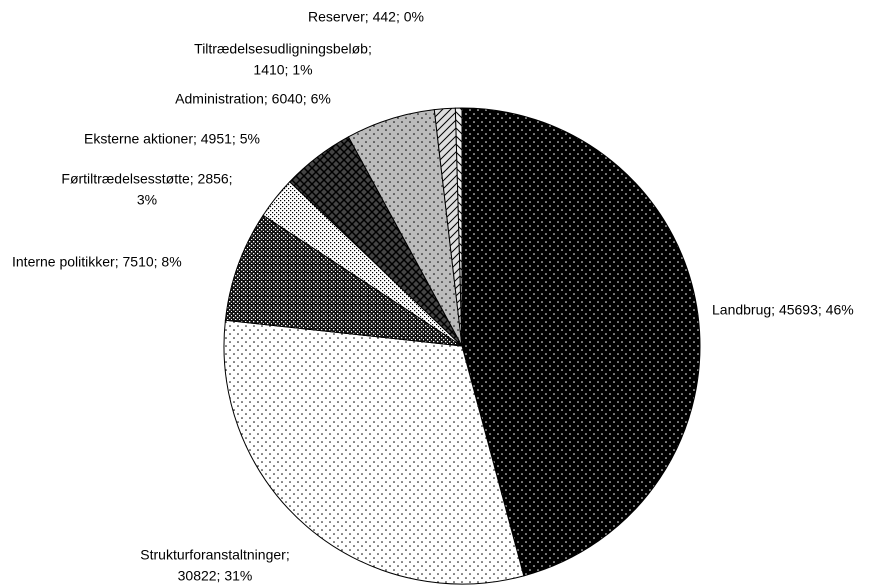 The image size is (894, 587). I want to click on data-label: 30822; 31%, so click(215, 576).